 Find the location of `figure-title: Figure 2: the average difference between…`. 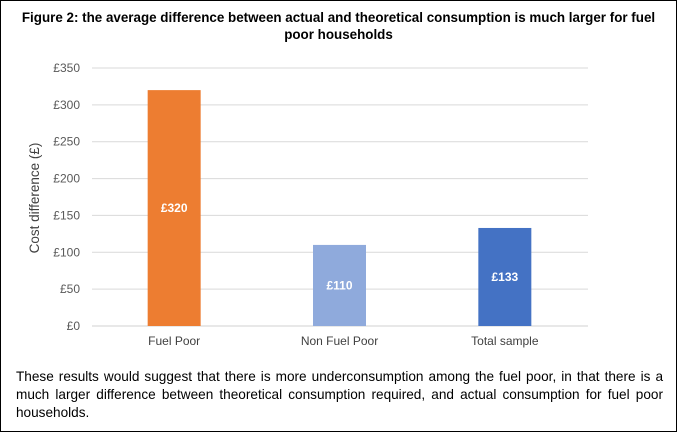

figure-title: Figure 2: the average difference between… is located at coordinates (338, 26).